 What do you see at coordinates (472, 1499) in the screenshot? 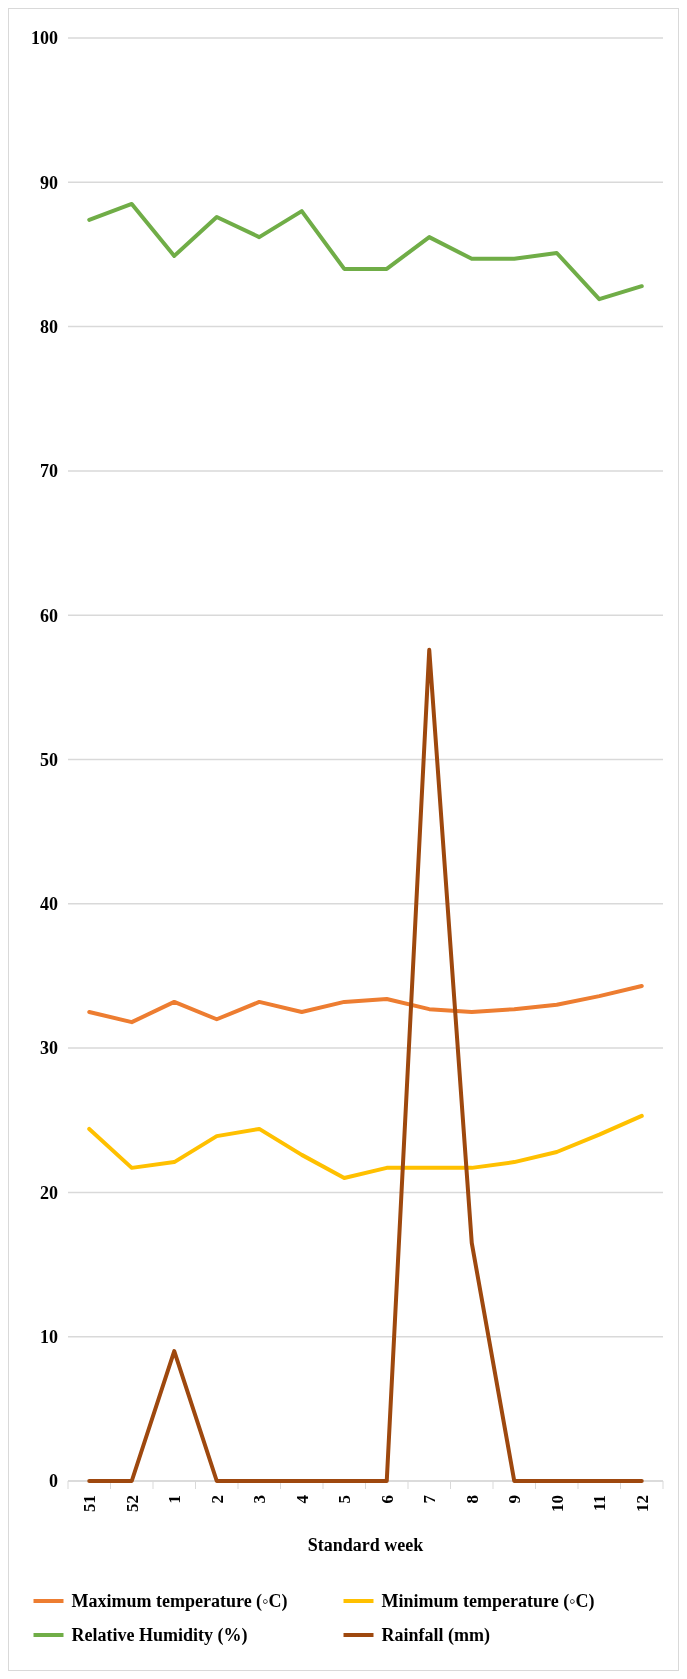
I see `x-tick-label: 8` at bounding box center [472, 1499].